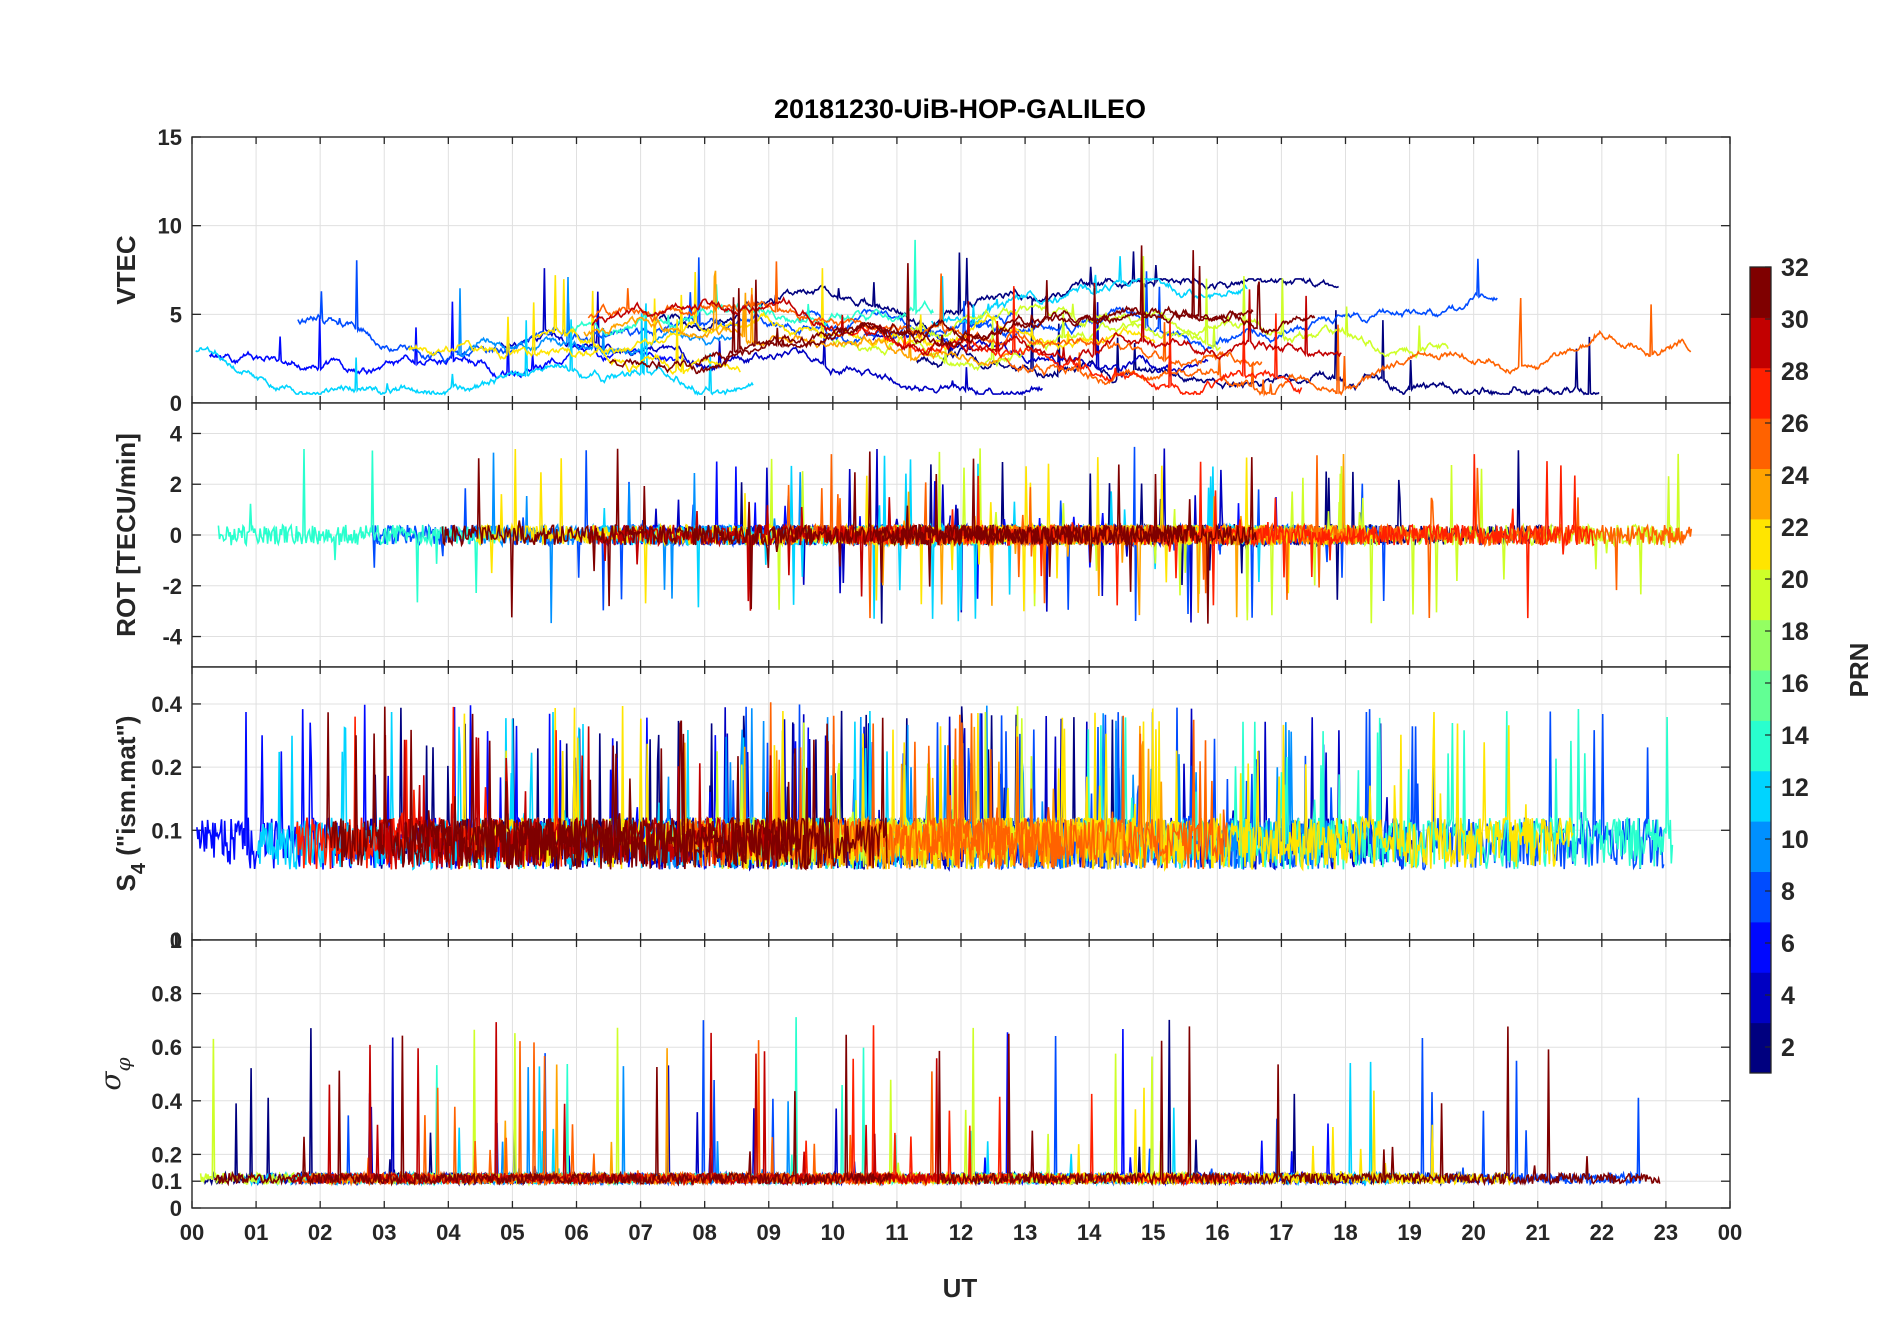  Describe the element at coordinates (176, 940) in the screenshot. I see `y-tick-label: 1` at that location.